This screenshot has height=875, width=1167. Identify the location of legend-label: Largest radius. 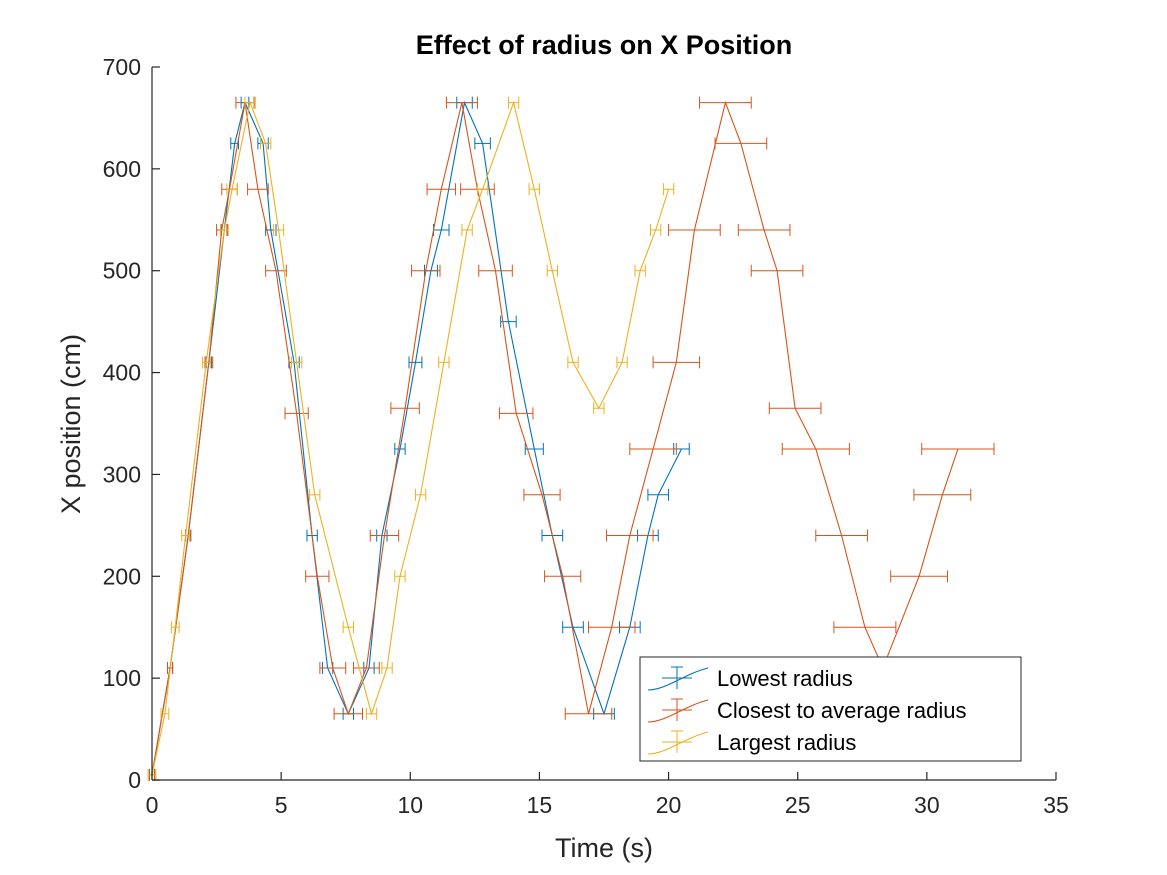
(786, 742).